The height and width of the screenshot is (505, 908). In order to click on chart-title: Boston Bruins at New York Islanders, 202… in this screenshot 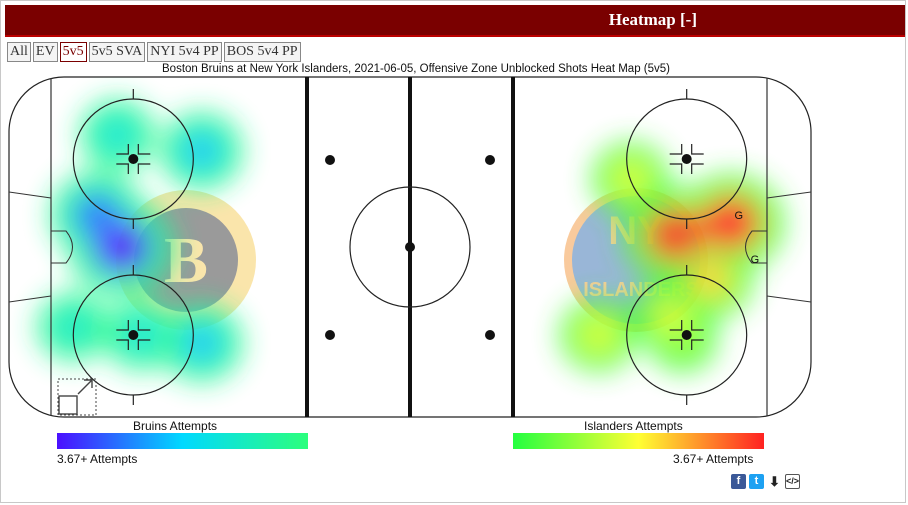, I will do `click(416, 69)`.